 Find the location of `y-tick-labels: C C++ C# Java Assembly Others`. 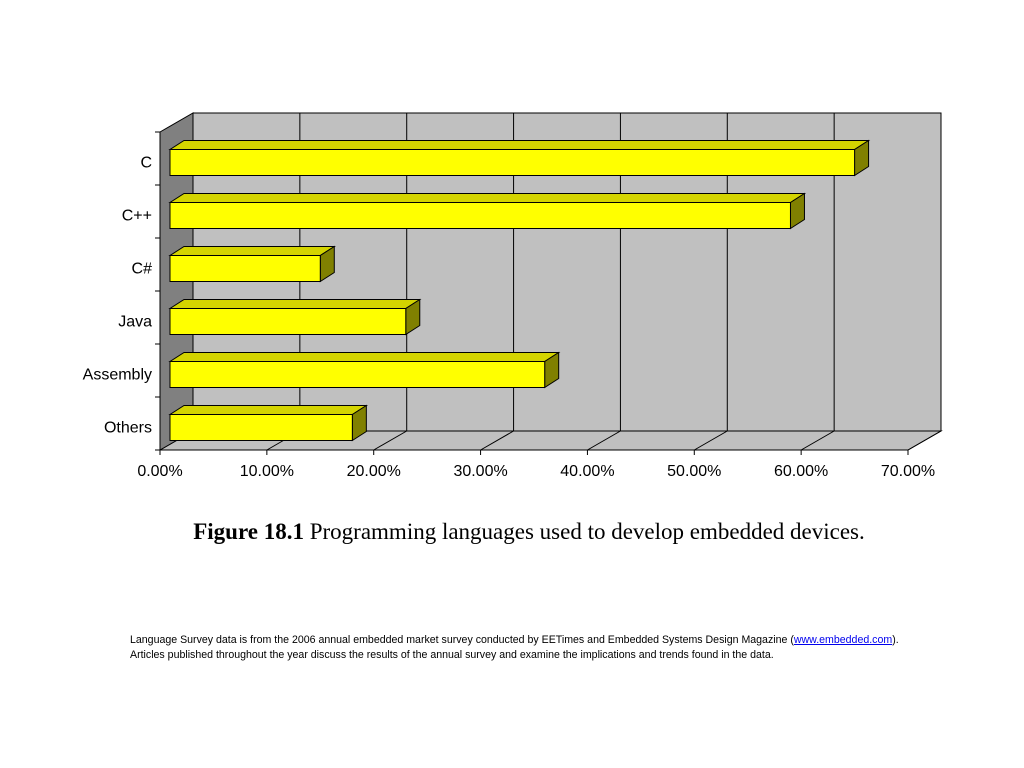

y-tick-labels: C C++ C# Java Assembly Others is located at coordinates (117, 296).